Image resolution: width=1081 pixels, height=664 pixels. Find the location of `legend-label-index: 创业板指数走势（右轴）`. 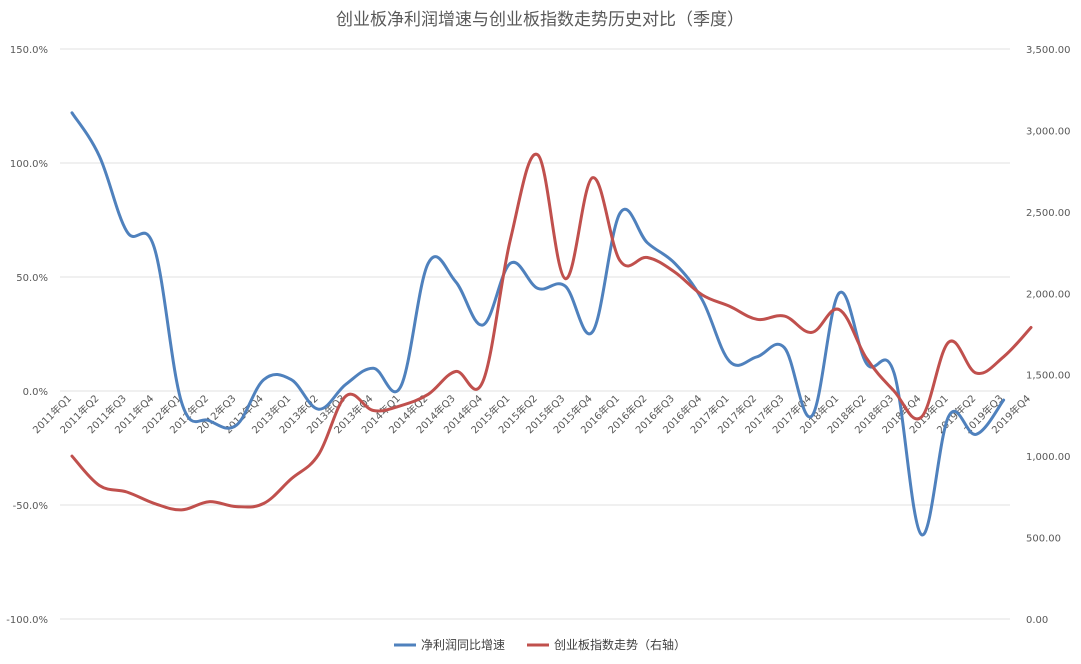

legend-label-index: 创业板指数走势（右轴） is located at coordinates (620, 644).